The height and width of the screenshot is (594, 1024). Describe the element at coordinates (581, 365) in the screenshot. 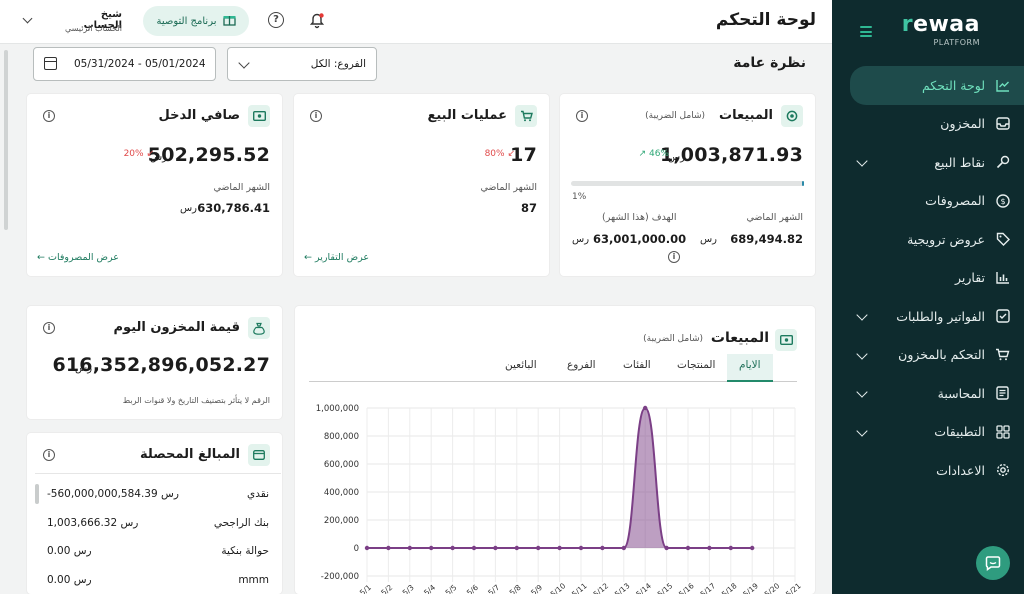

I see `tab-3: الفروع` at that location.